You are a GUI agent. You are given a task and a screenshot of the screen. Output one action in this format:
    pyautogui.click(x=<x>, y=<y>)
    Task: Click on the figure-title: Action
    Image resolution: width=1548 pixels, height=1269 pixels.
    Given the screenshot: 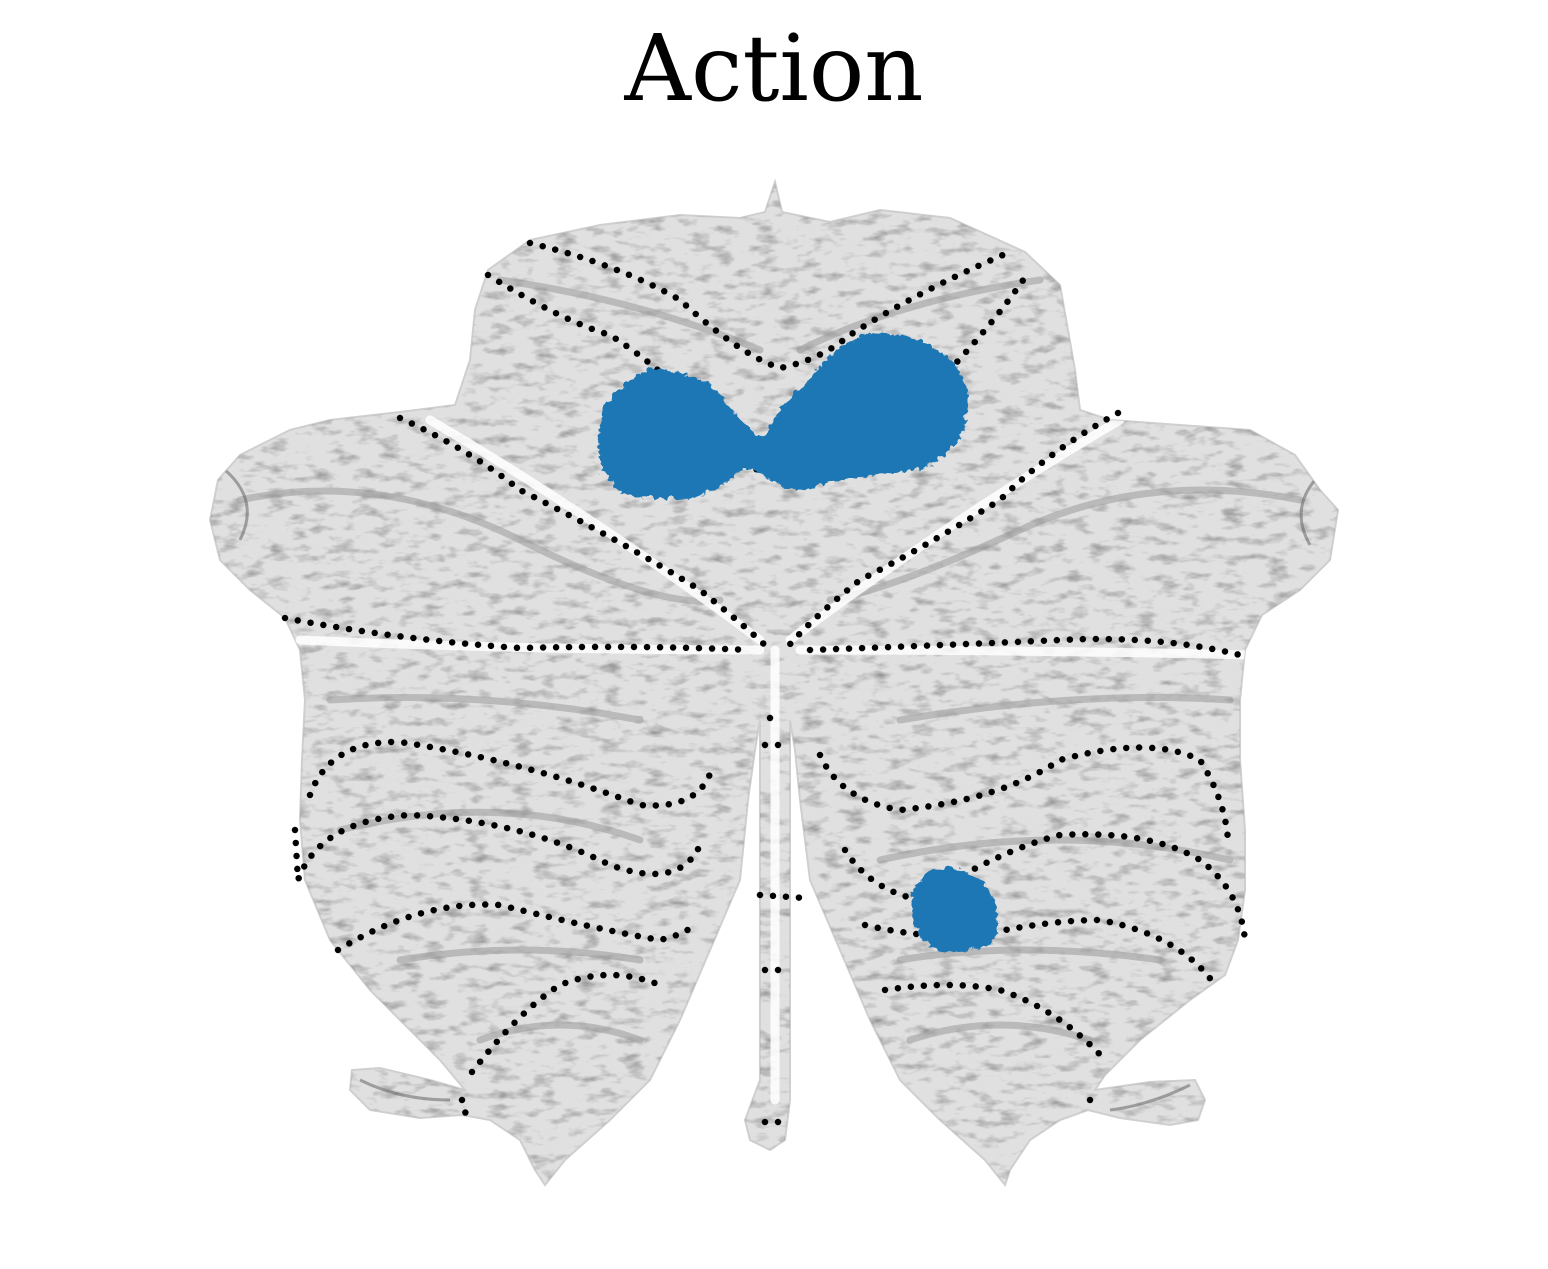 What is the action you would take?
    pyautogui.click(x=774, y=68)
    